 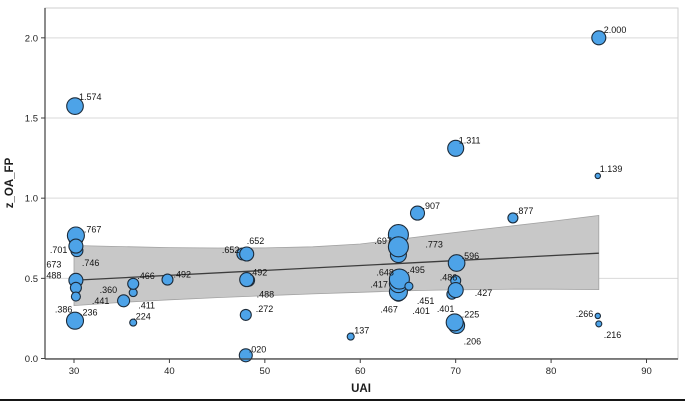 I want to click on x-axis-title: UAI, so click(x=361, y=389).